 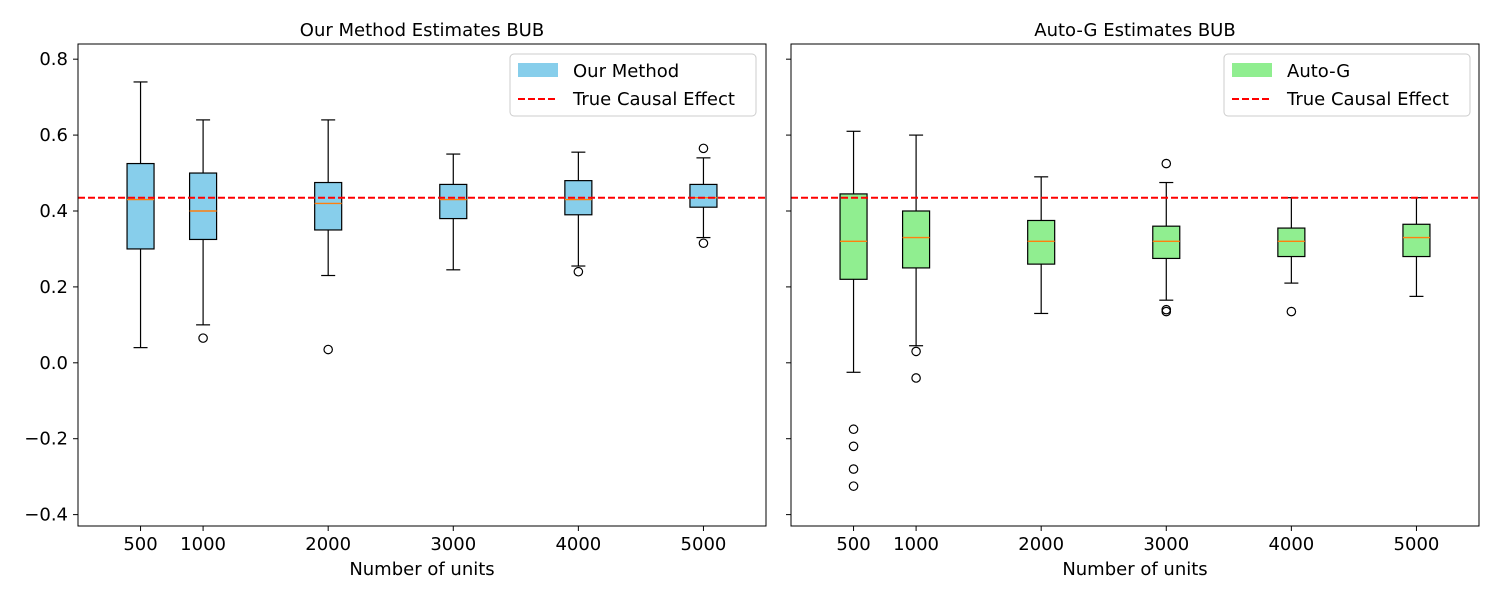 What do you see at coordinates (53, 211) in the screenshot?
I see `y-tick-label: 0.4` at bounding box center [53, 211].